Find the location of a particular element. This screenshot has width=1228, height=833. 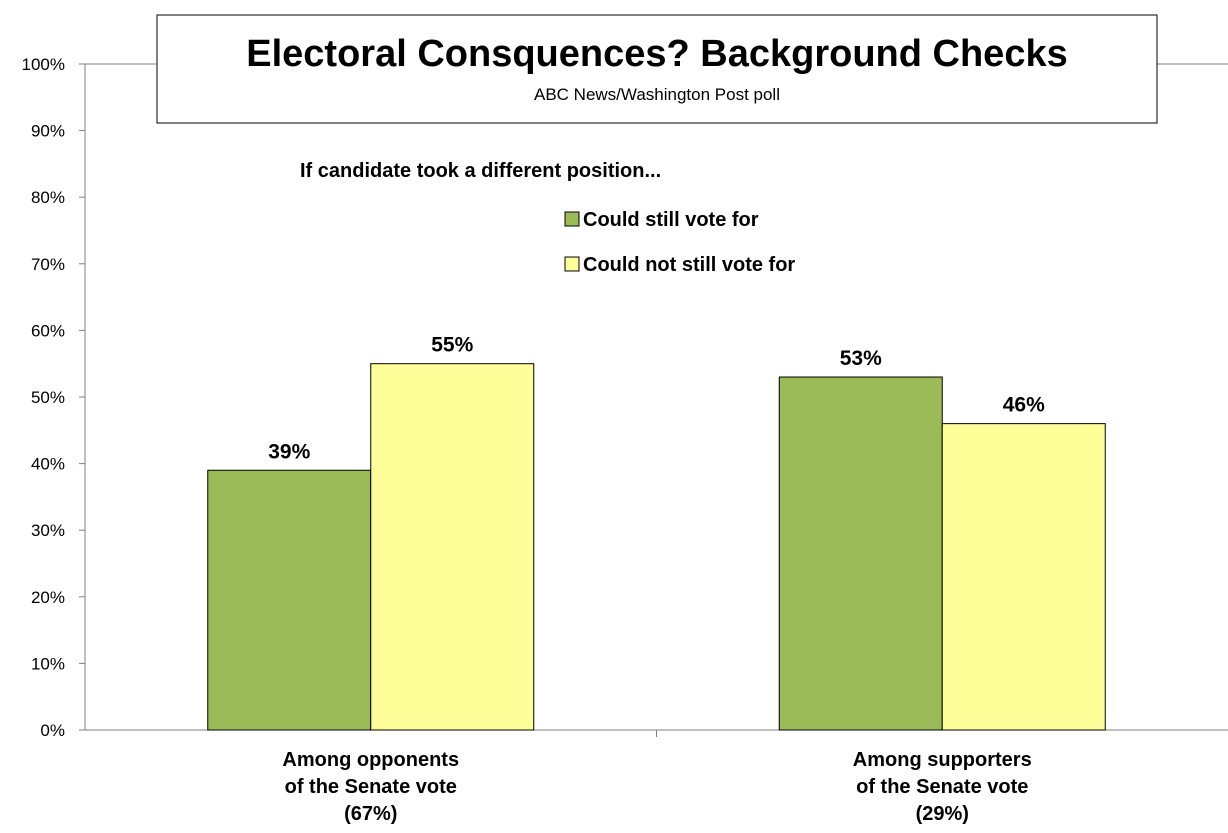

category-label: Among opponents is located at coordinates (370, 760).